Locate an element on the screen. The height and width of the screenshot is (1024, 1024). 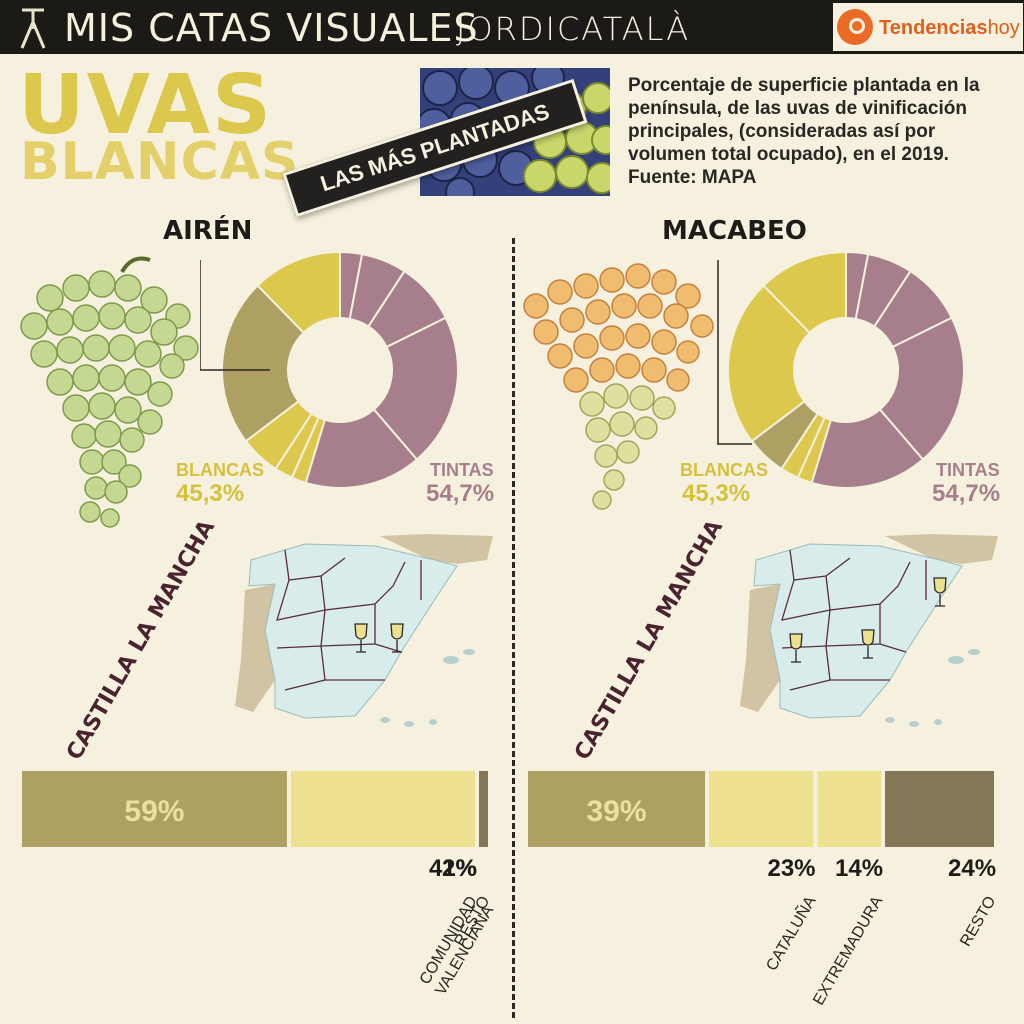
spain-map-macabeo is located at coordinates (869, 630).